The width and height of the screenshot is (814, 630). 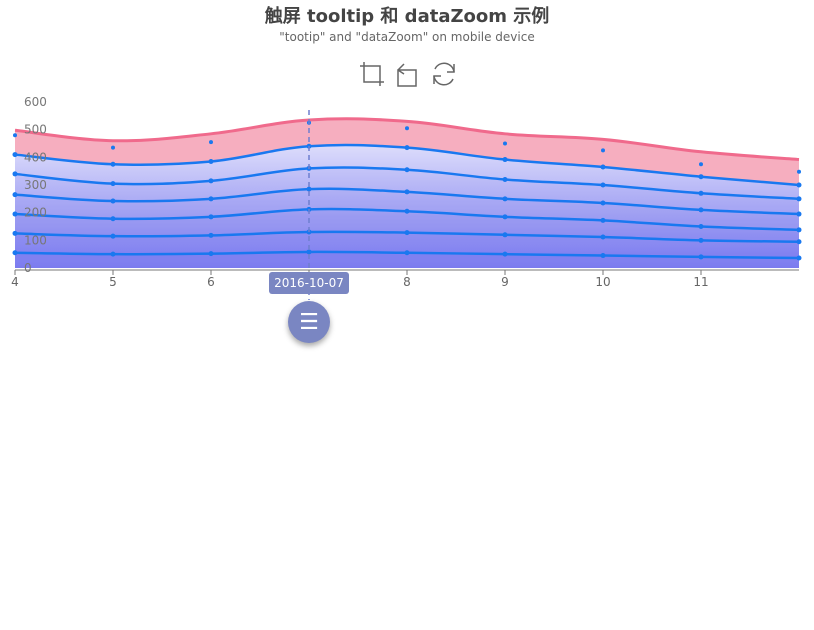 What do you see at coordinates (113, 282) in the screenshot?
I see `x-tick-label-5: 5` at bounding box center [113, 282].